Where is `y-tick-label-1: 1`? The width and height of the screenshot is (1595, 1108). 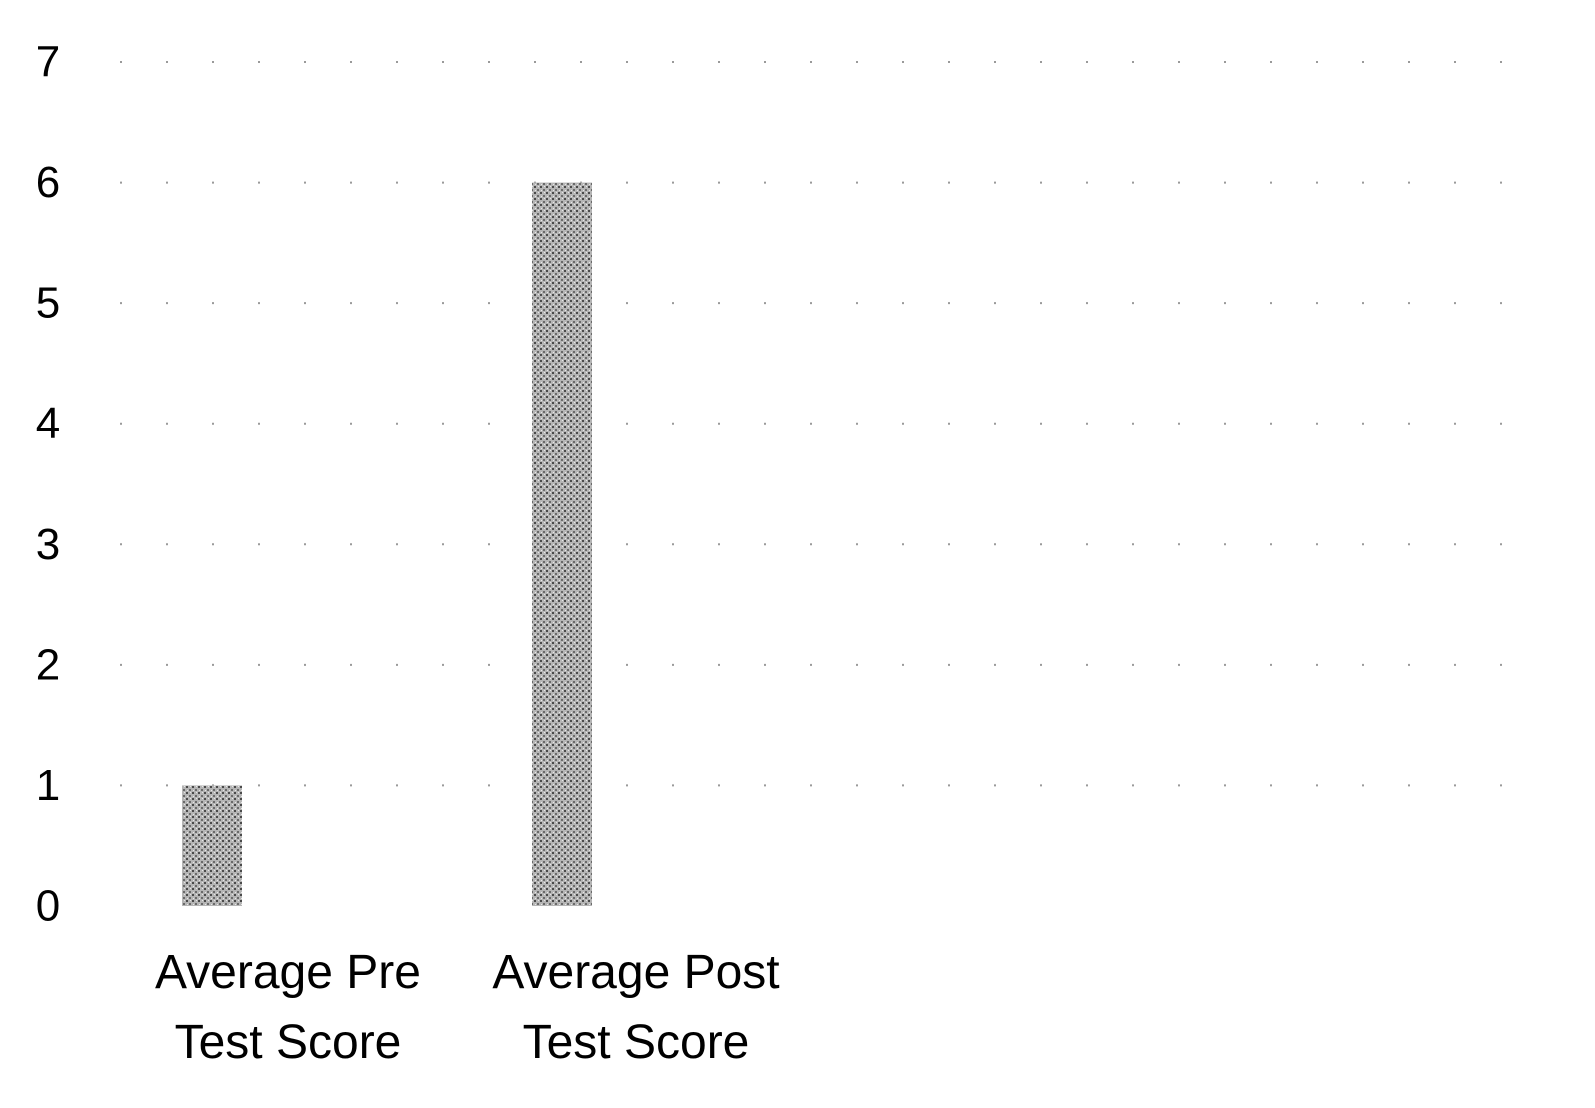
y-tick-label-1: 1 is located at coordinates (48, 785).